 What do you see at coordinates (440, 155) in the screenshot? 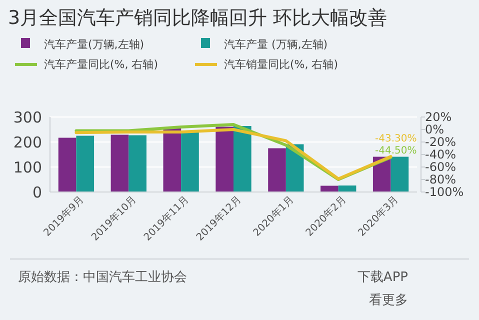
I see `y2-tick-label: -40%` at bounding box center [440, 155].